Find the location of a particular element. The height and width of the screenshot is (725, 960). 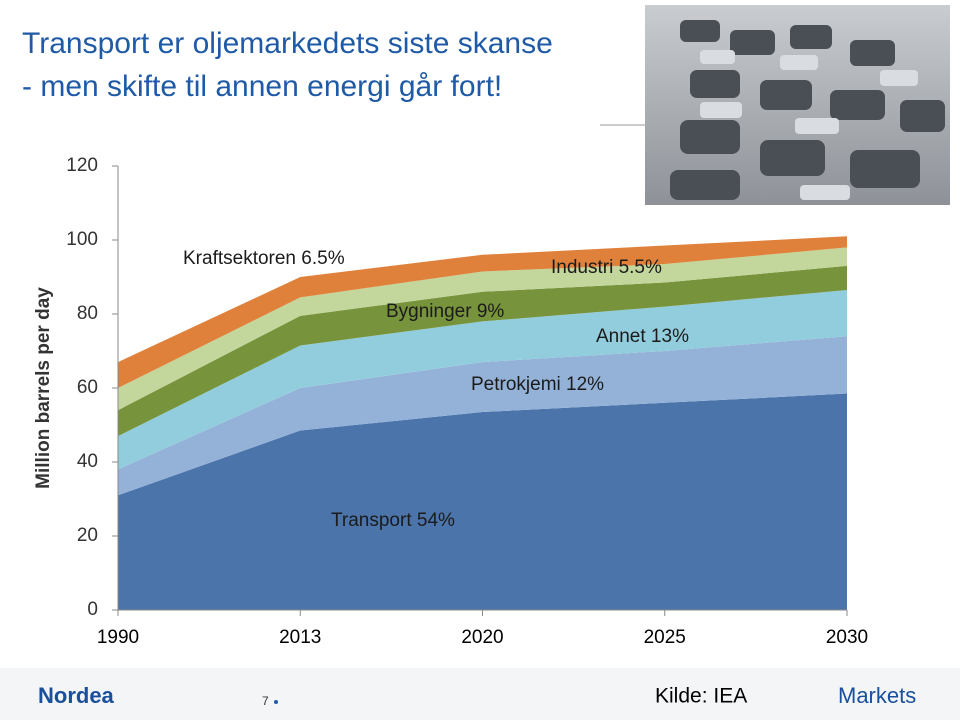

footer: Nordea 7 Kilde: IEA Markets is located at coordinates (480, 694).